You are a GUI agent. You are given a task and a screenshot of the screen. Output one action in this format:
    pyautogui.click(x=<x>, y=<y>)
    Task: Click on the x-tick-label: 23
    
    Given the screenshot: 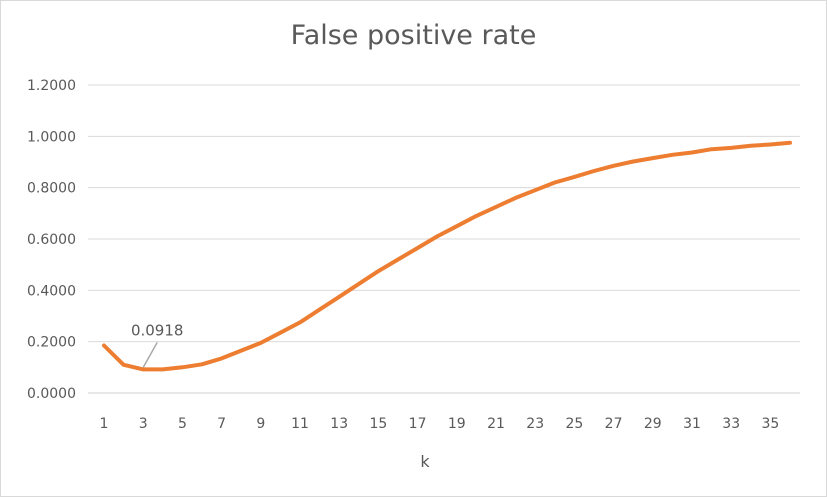 What is the action you would take?
    pyautogui.click(x=535, y=424)
    